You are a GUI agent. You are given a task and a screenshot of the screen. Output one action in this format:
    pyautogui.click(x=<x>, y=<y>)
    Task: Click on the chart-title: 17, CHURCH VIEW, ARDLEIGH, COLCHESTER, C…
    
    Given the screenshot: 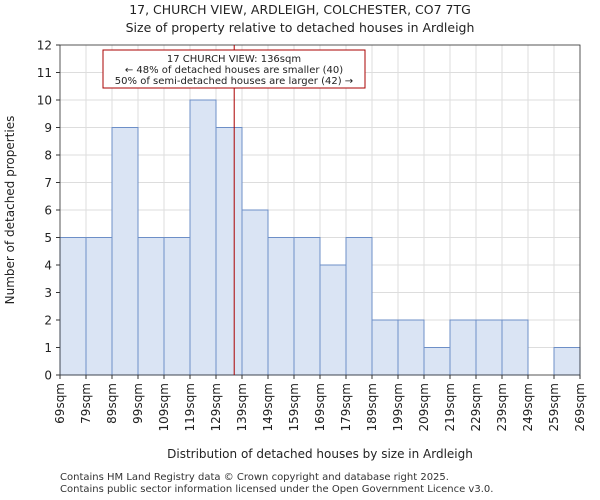 What is the action you would take?
    pyautogui.click(x=300, y=9)
    